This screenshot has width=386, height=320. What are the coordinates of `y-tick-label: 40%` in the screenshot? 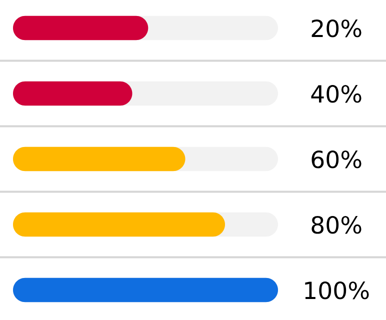 It's located at (336, 93).